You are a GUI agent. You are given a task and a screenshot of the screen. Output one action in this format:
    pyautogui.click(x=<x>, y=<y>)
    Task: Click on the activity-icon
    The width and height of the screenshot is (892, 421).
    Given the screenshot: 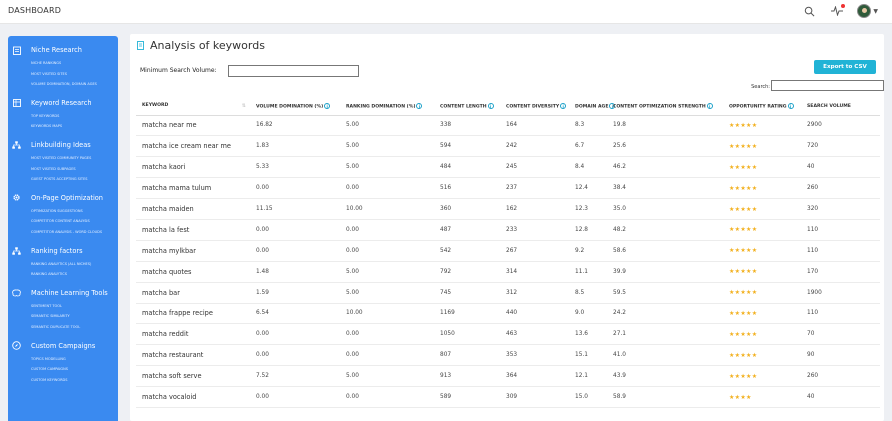 What is the action you would take?
    pyautogui.click(x=837, y=11)
    